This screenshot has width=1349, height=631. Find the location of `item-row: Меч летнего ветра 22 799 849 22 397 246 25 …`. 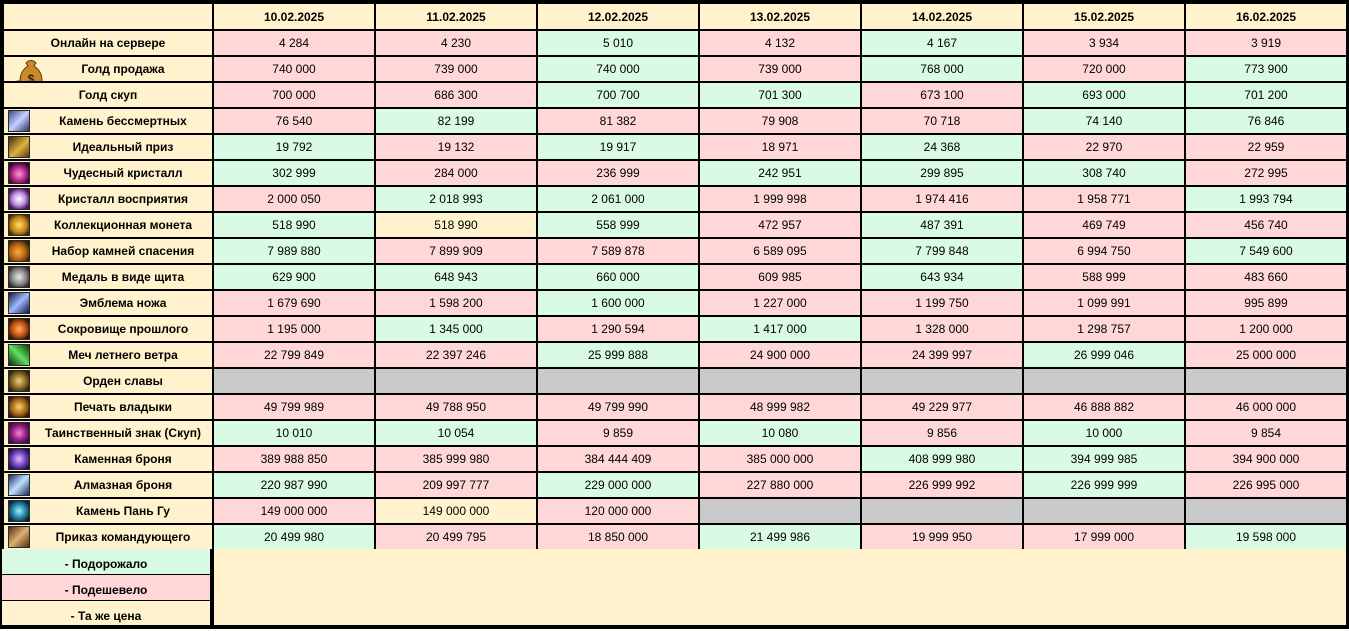

item-row: Меч летнего ветра 22 799 849 22 397 246 25 … is located at coordinates (675, 355).